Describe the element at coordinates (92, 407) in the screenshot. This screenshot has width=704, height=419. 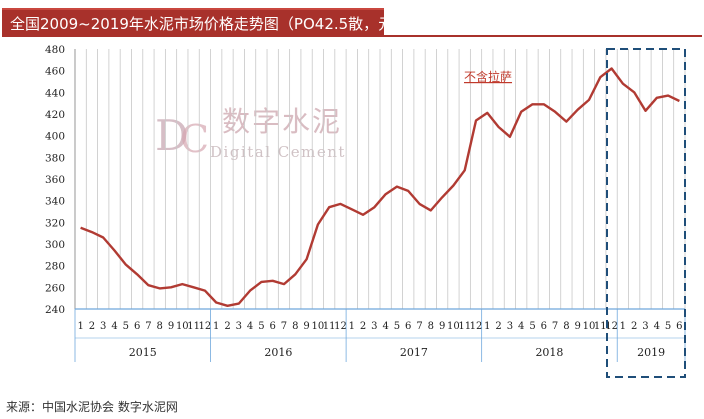
I see `source-note: 来源：中国水泥协会 数字水泥网` at that location.